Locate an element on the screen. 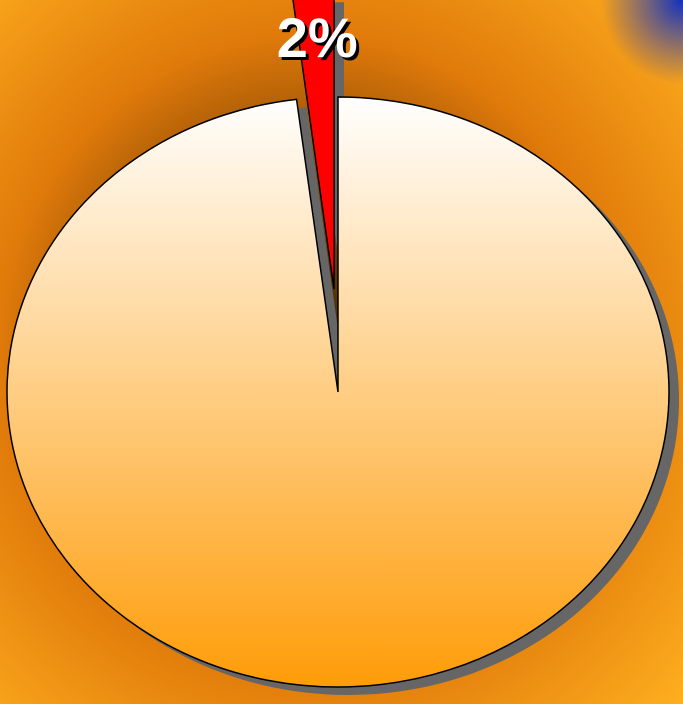  value-label-shadow: 2% is located at coordinates (320, 40).